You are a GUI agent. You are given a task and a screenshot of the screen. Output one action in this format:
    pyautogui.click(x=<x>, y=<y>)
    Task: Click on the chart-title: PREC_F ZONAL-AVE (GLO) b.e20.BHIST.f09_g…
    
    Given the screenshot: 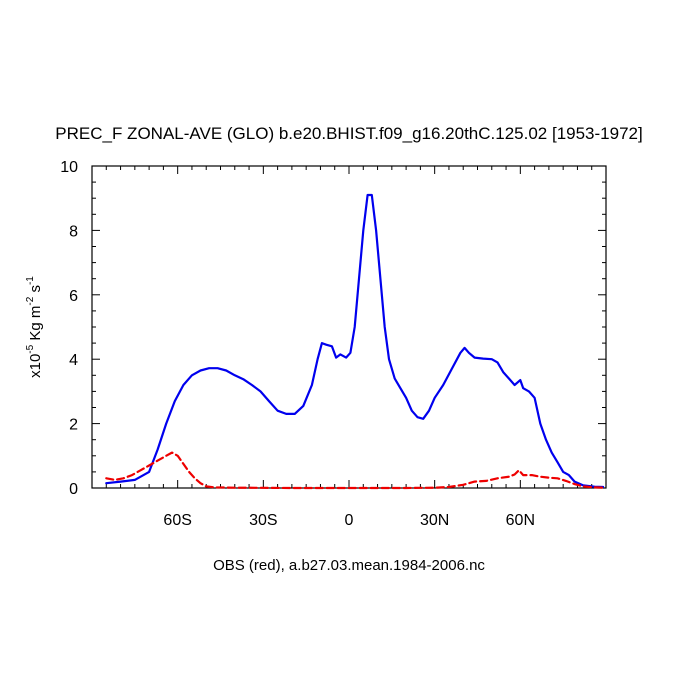 What is the action you would take?
    pyautogui.click(x=348, y=133)
    